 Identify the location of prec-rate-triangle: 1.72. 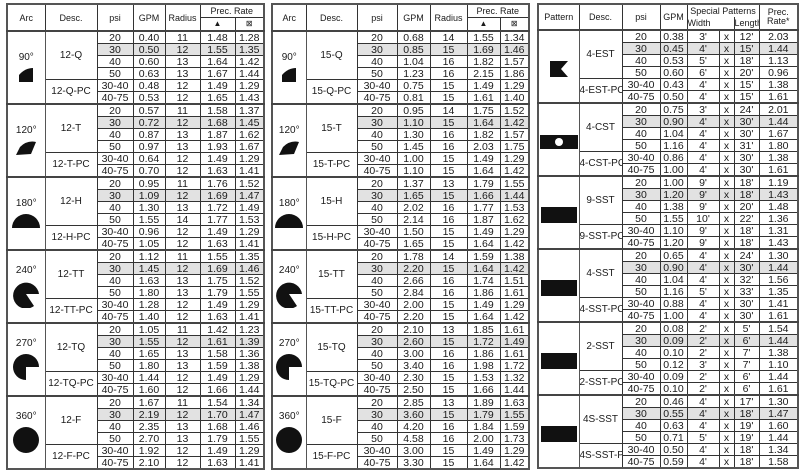
(217, 207).